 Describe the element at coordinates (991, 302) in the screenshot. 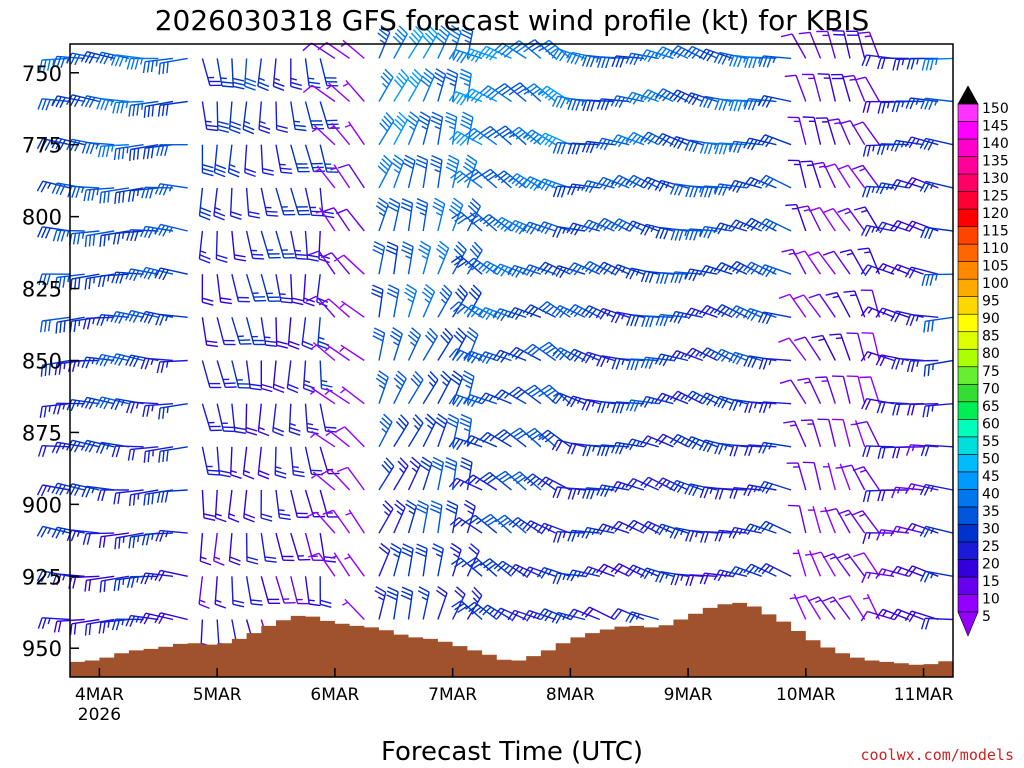

I see `colorbar-label: 95` at that location.